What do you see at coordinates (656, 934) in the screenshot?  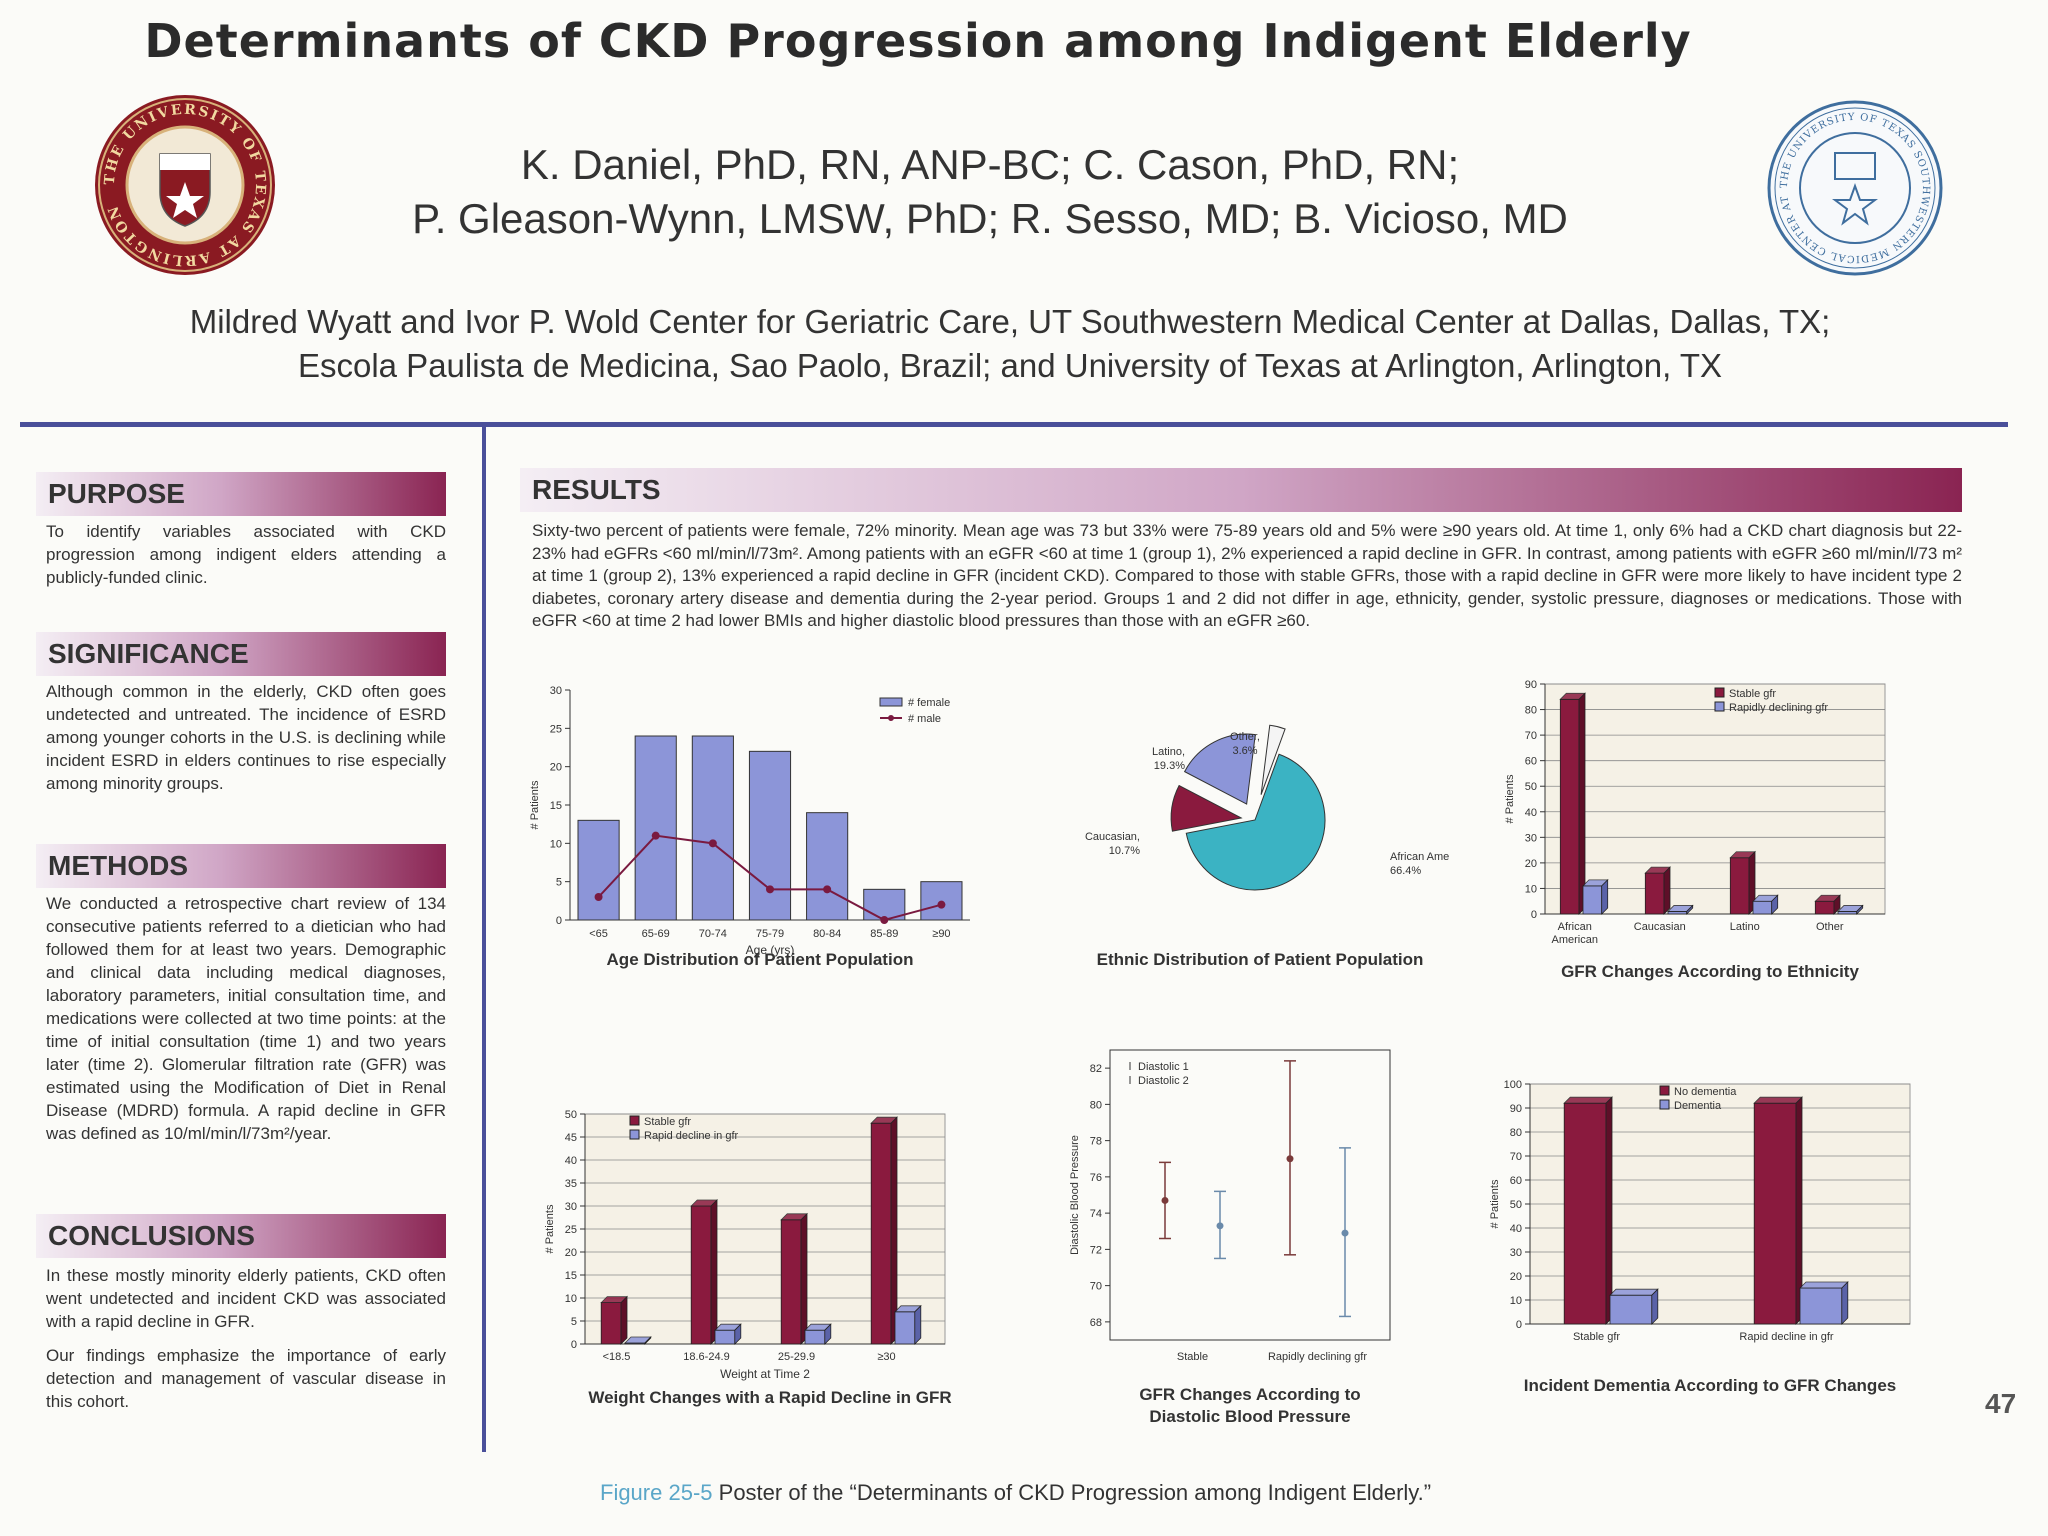 I see `x-tick-label: 65-69` at bounding box center [656, 934].